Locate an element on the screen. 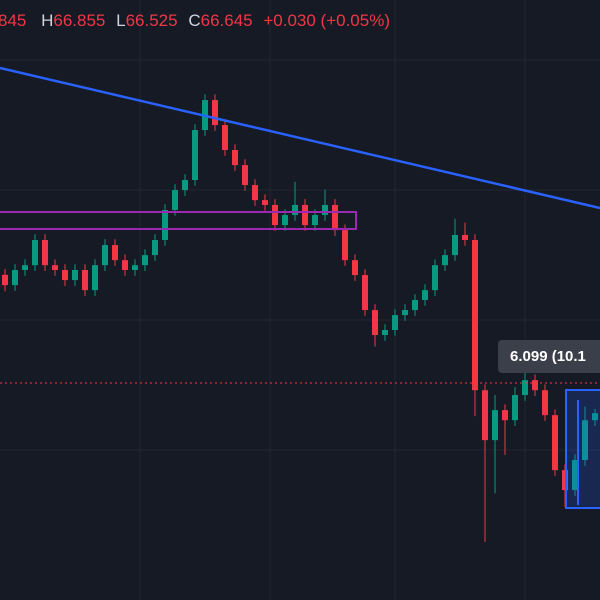  zone-rectangle is located at coordinates (178, 220).